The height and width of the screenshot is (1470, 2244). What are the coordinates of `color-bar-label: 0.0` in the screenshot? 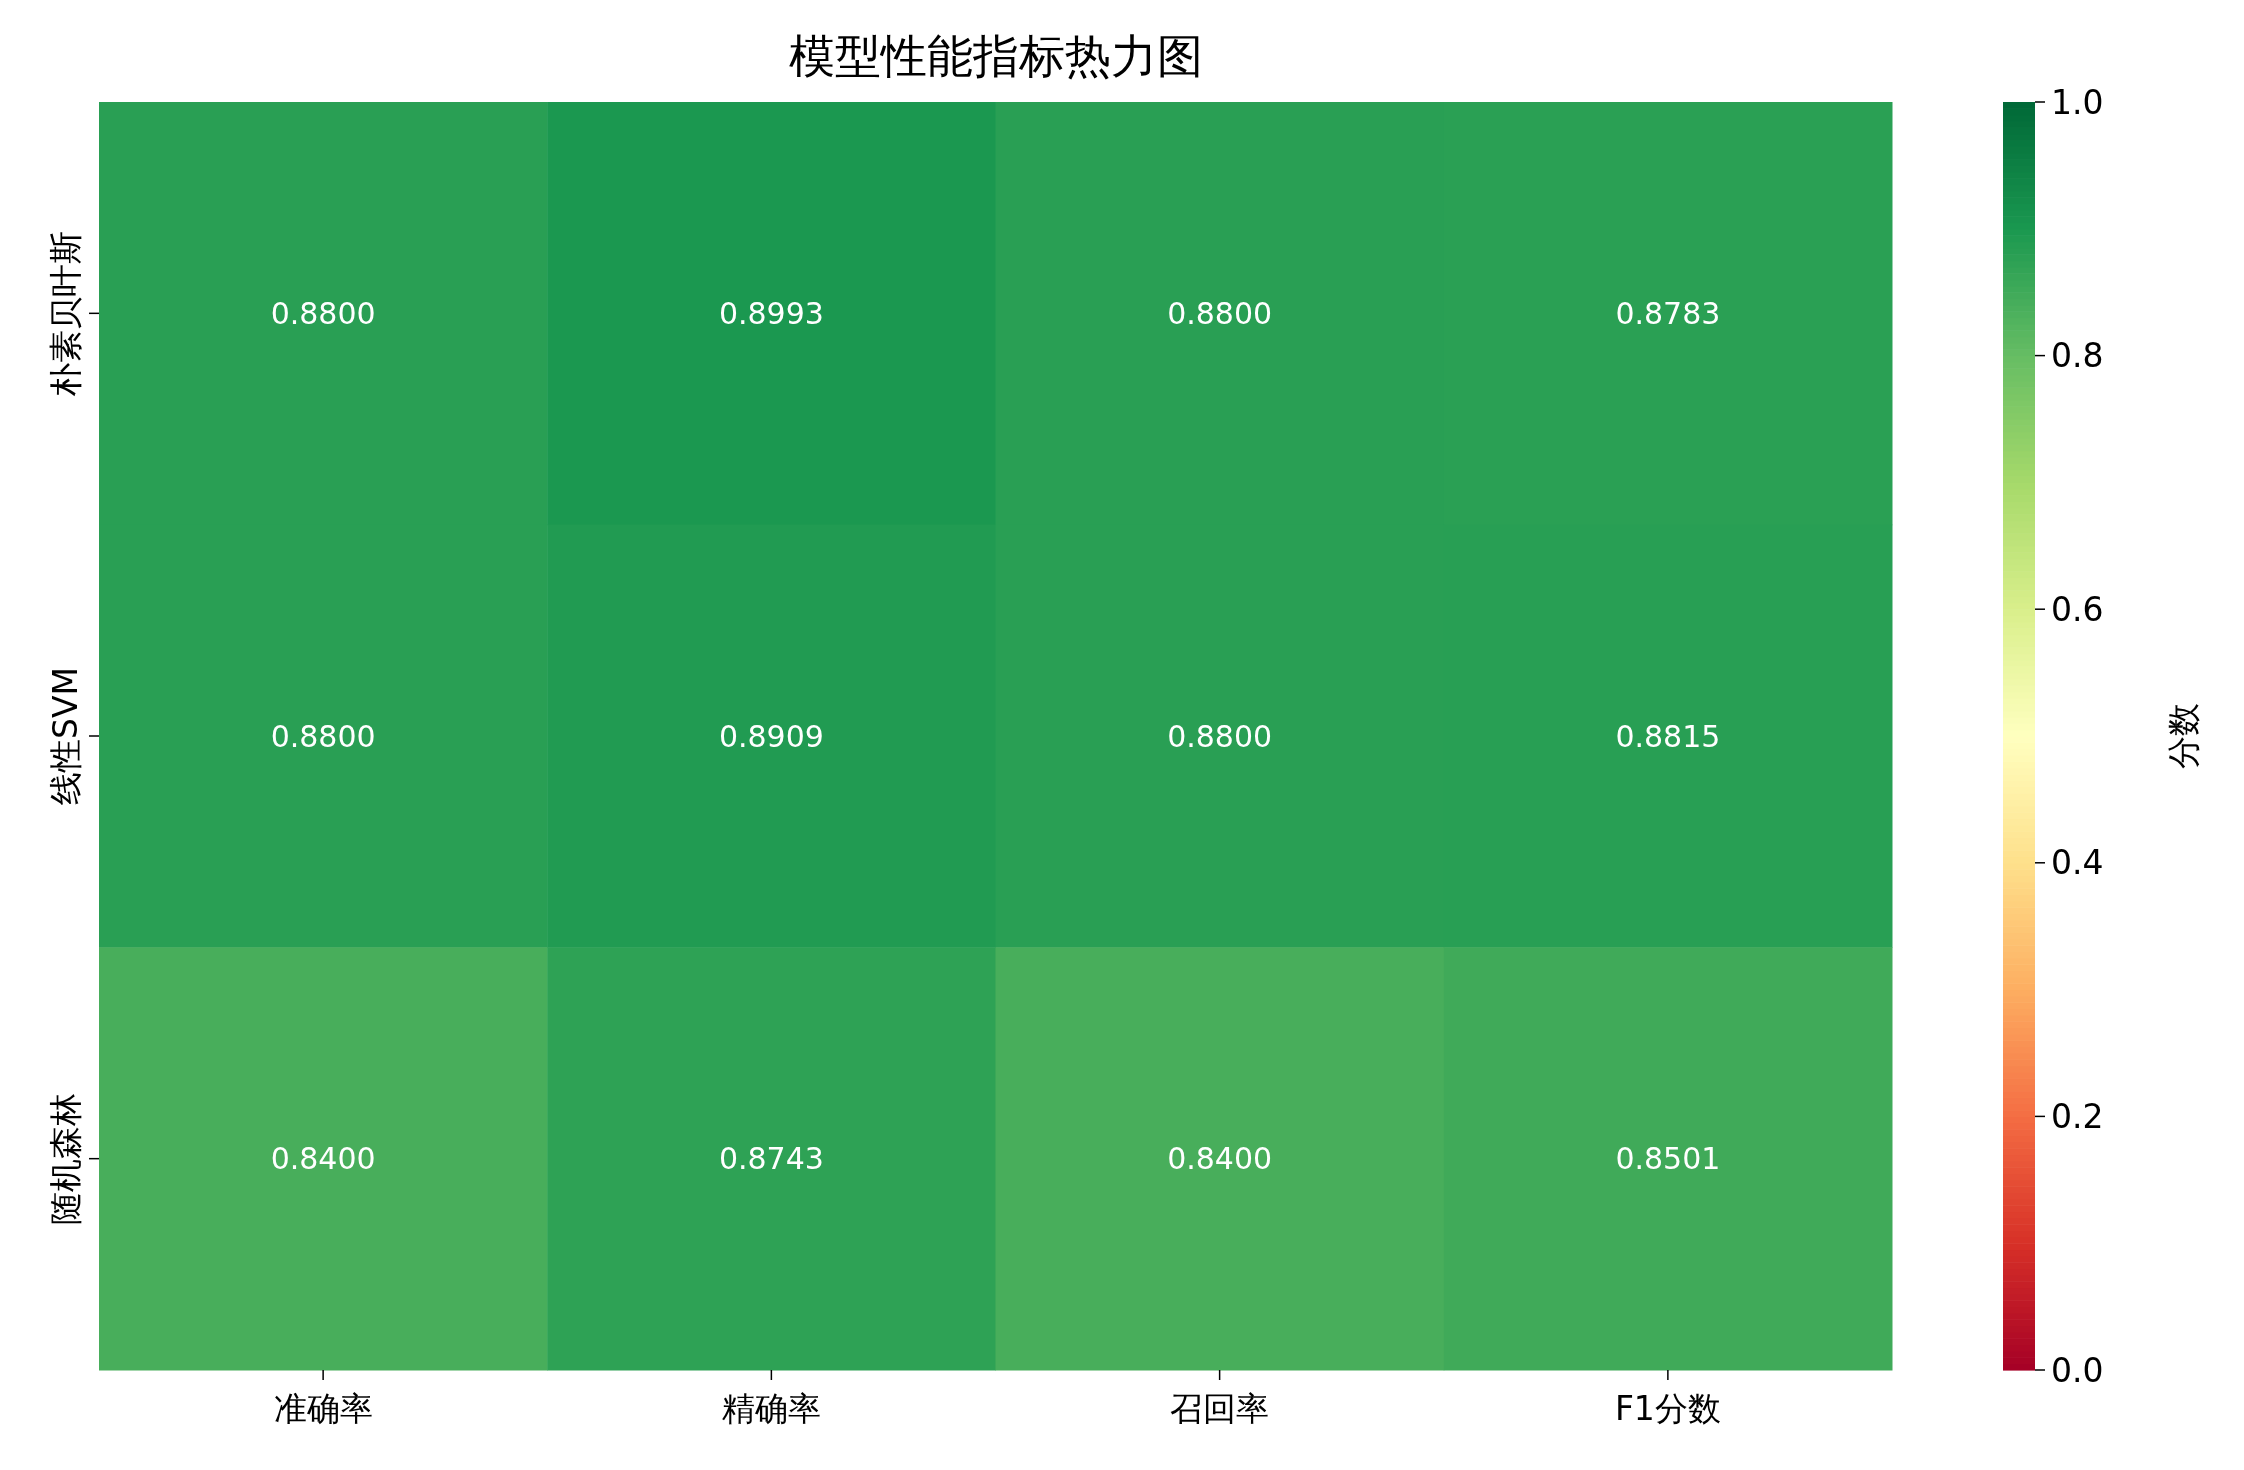 It's located at (2077, 1370).